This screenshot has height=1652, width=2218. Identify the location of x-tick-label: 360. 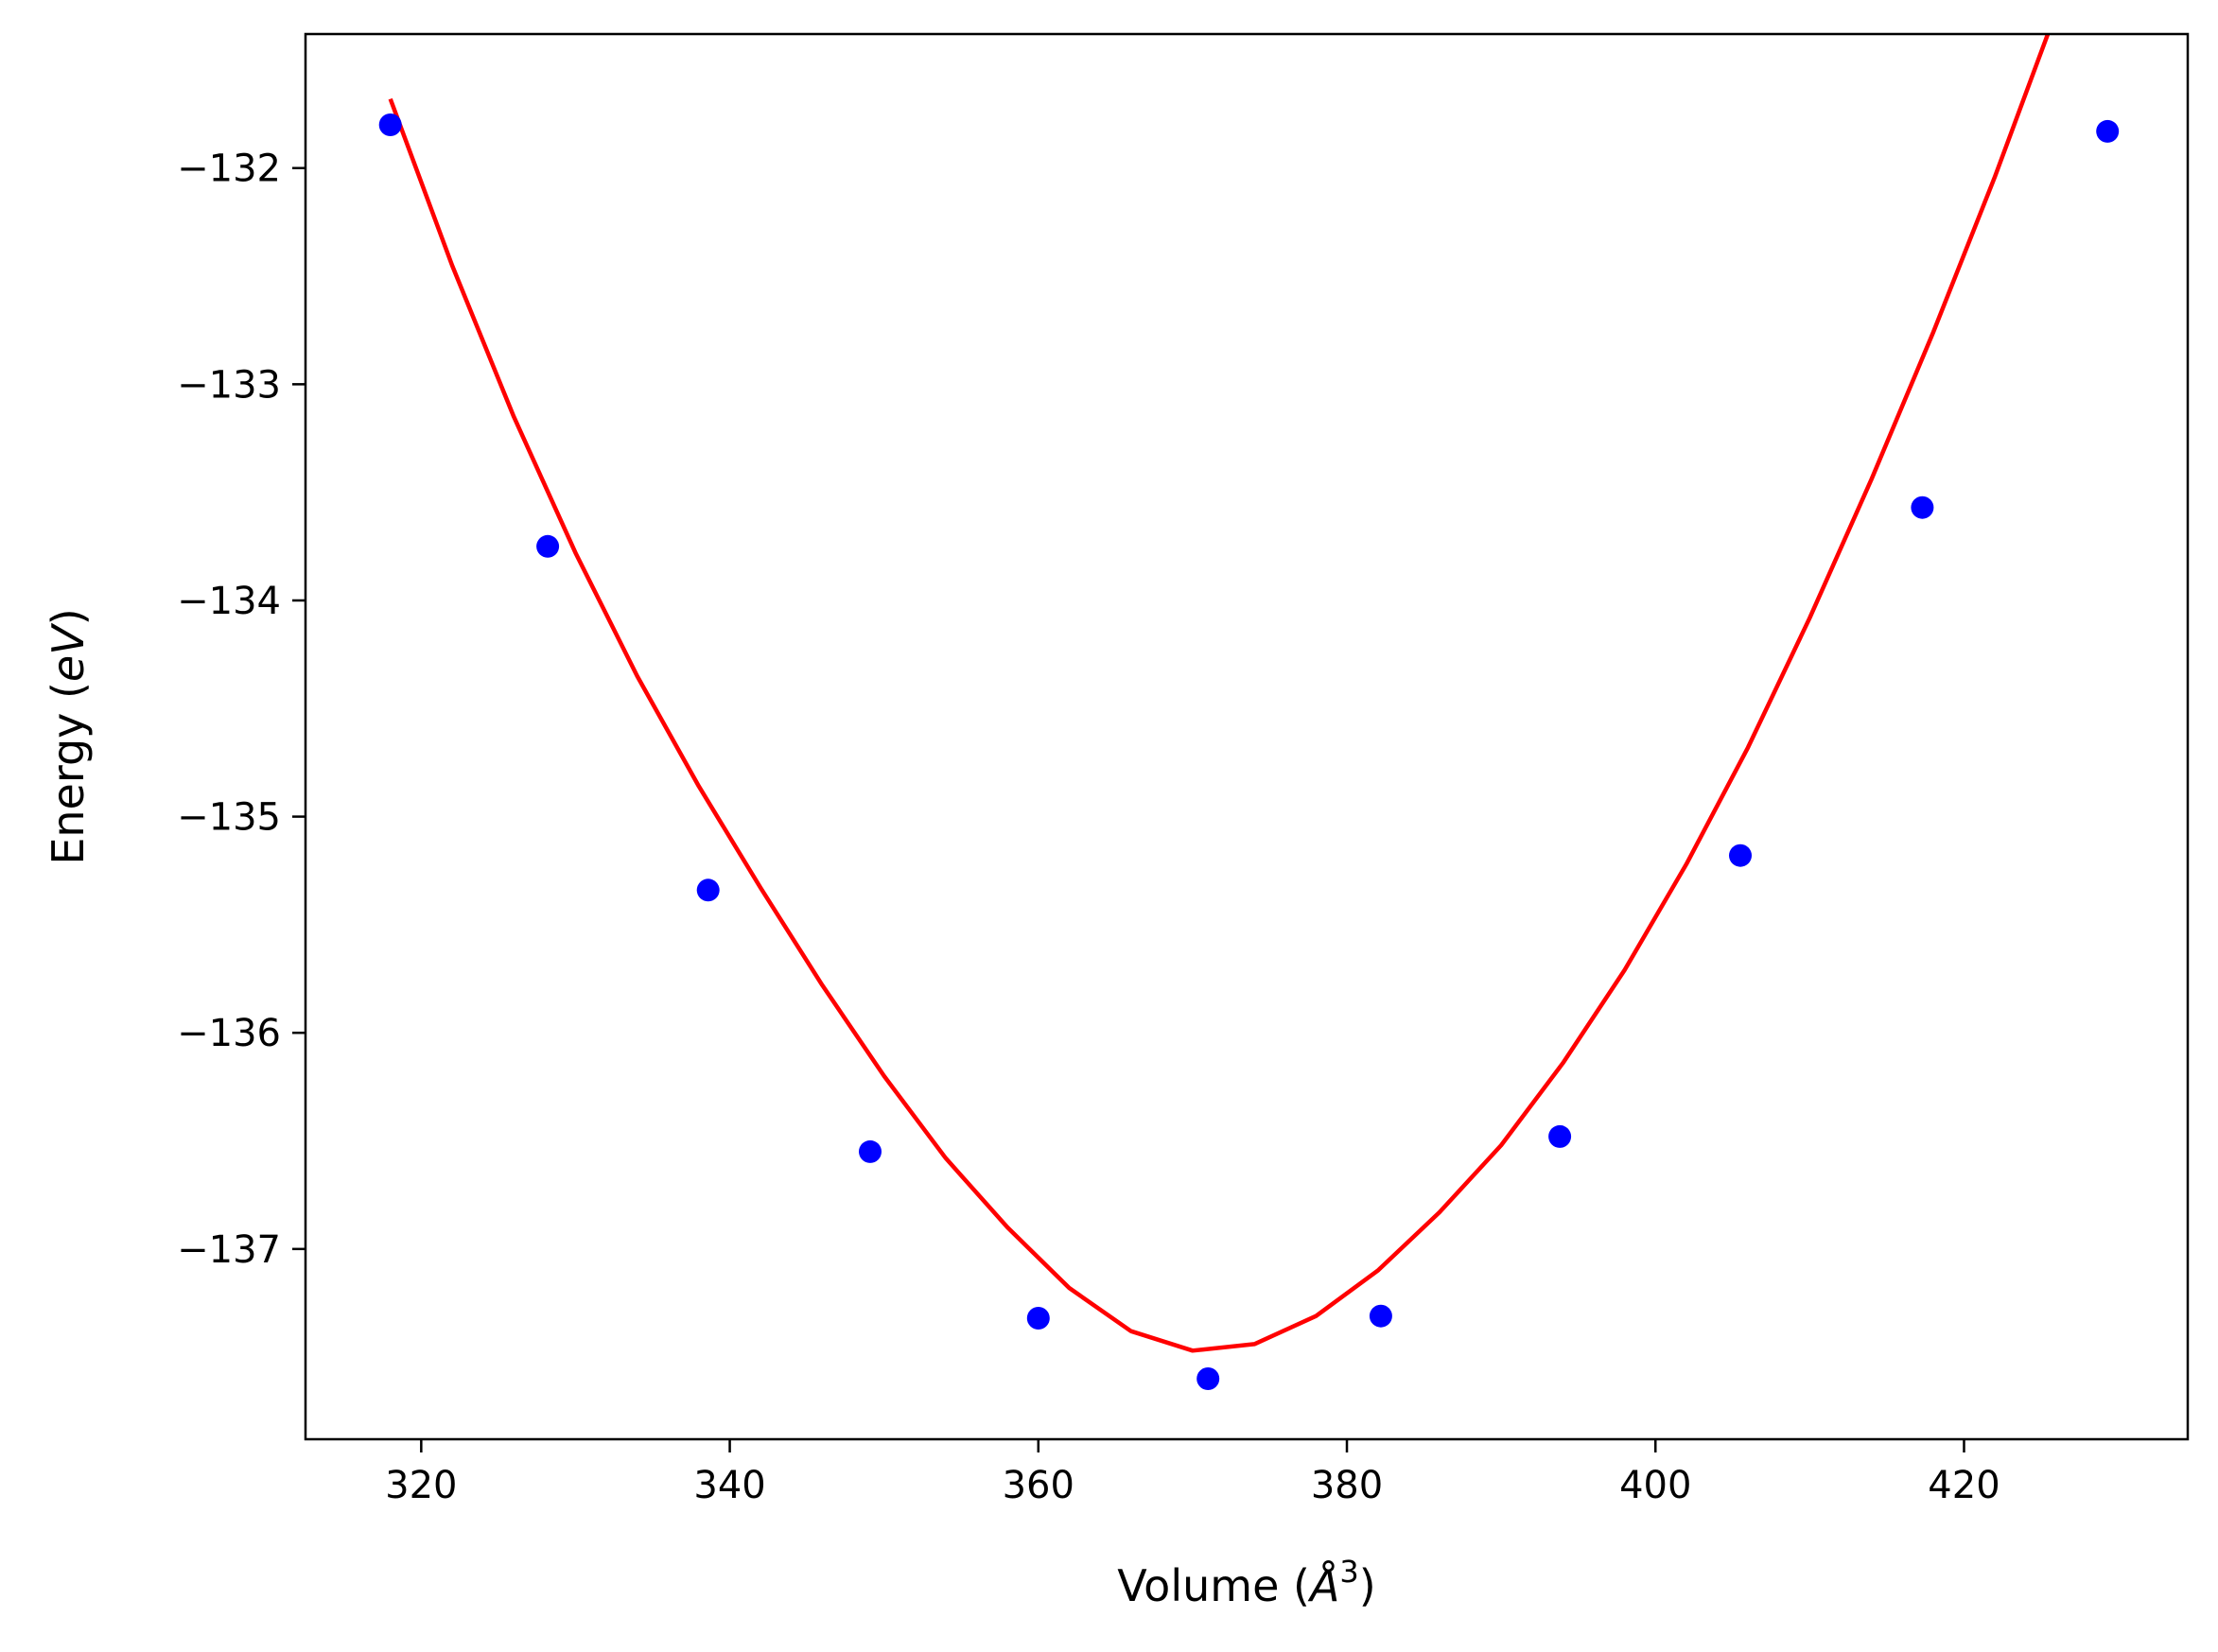
(1038, 1486).